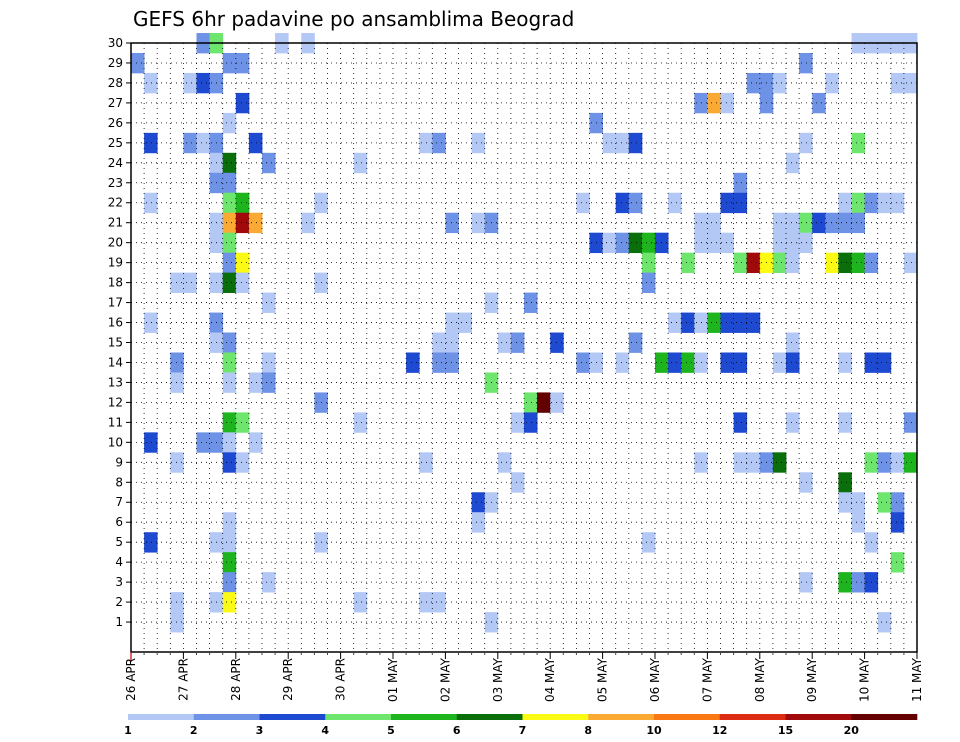 The image size is (960, 742). Describe the element at coordinates (523, 730) in the screenshot. I see `legend-label: 7` at that location.